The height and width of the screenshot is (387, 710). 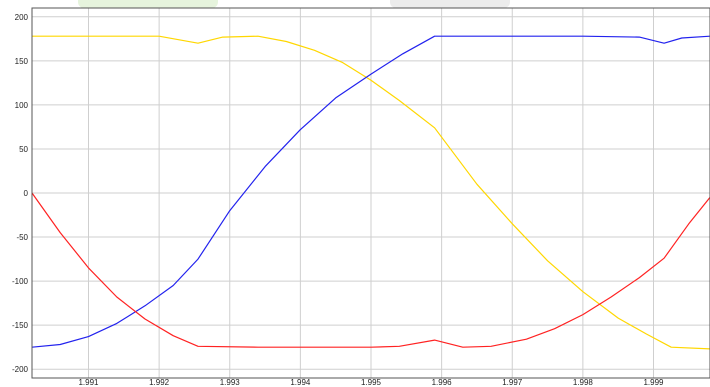 I want to click on x-tick-label: 1.999, so click(x=653, y=382).